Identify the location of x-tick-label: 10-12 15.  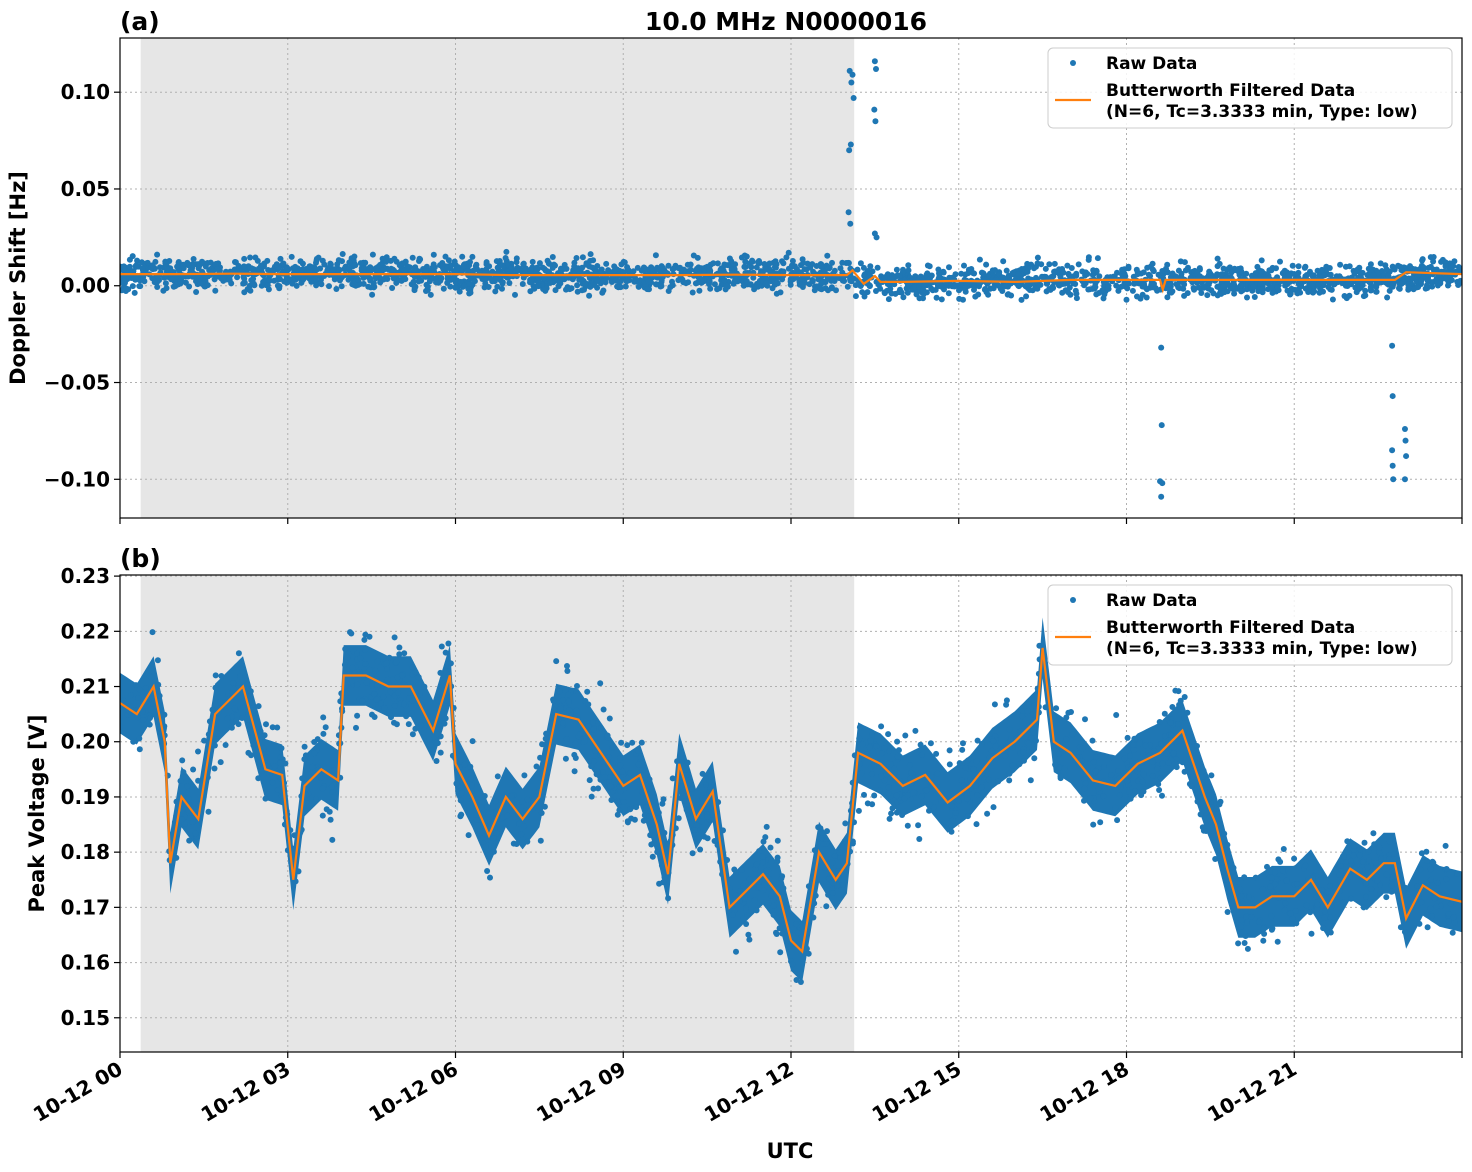
(917, 1092).